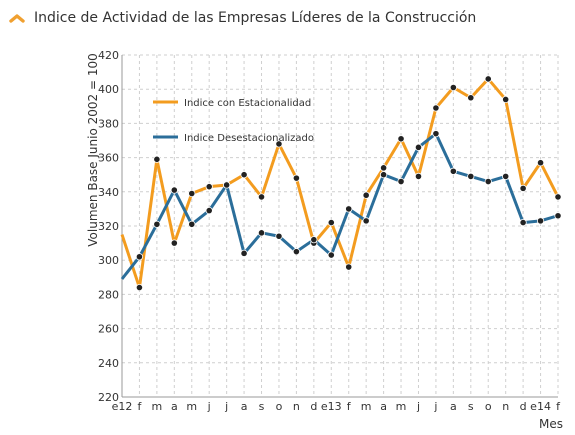  Describe the element at coordinates (108, 260) in the screenshot. I see `y-tick-label: 300` at that location.